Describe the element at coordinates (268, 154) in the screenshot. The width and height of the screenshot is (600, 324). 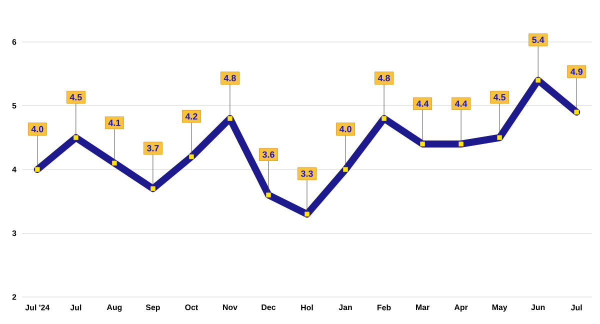
I see `data-label: 3.6` at that location.